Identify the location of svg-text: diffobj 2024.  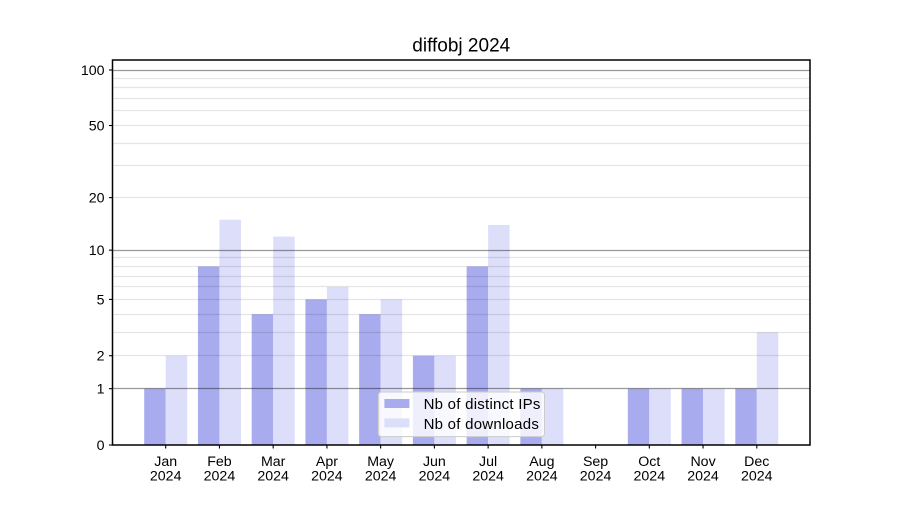
(461, 46).